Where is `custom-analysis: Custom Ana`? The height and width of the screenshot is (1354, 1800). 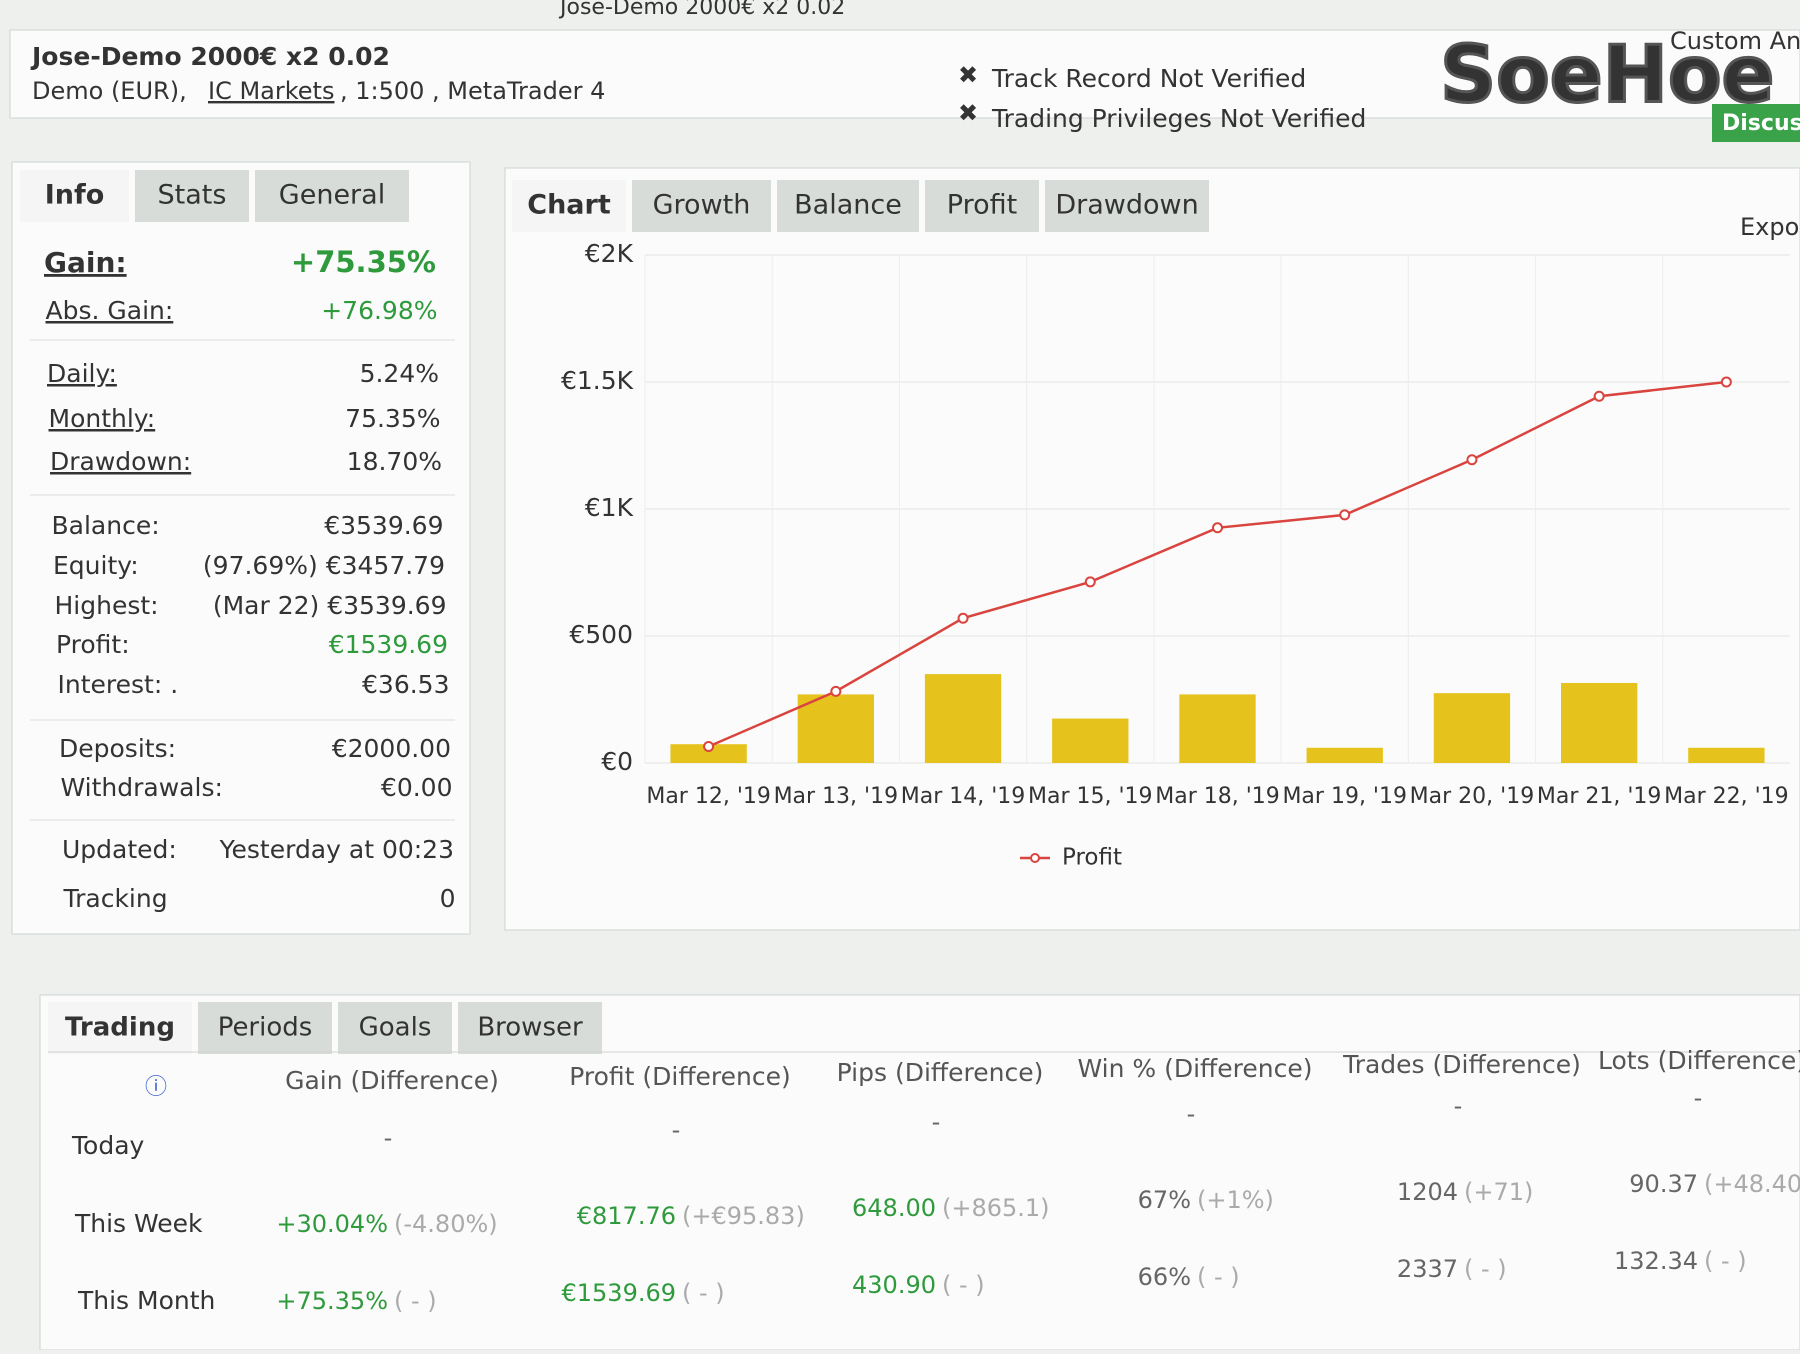 custom-analysis: Custom Ana is located at coordinates (1735, 41).